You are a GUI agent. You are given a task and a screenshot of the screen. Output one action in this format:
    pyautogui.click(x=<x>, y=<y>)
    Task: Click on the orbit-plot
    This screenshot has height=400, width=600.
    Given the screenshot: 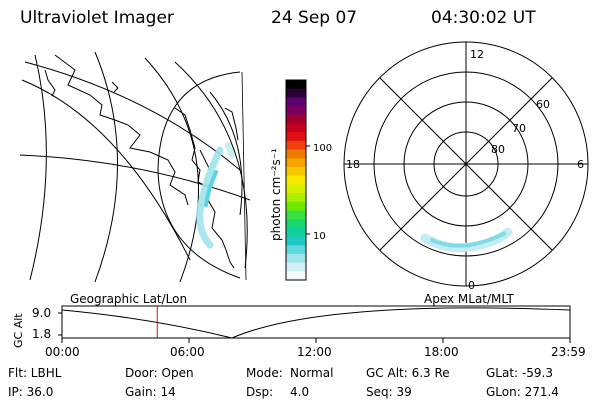 What is the action you would take?
    pyautogui.click(x=314, y=324)
    